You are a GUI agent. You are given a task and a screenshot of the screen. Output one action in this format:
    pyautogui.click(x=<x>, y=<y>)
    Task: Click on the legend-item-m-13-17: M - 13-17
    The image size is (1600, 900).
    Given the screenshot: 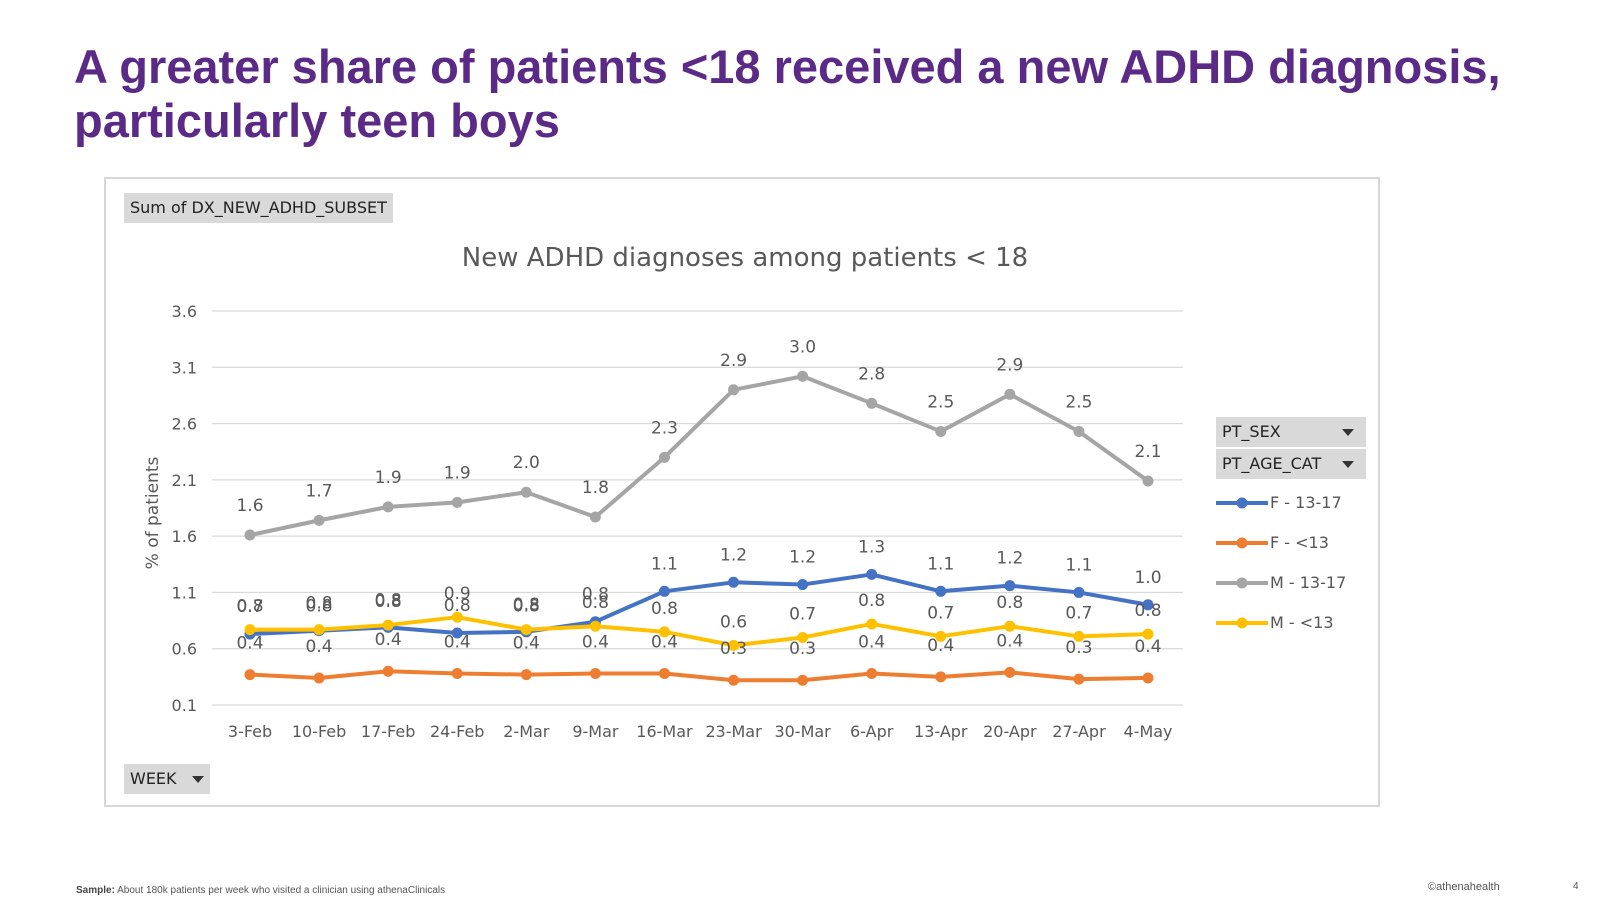 What is the action you would take?
    pyautogui.click(x=1301, y=583)
    